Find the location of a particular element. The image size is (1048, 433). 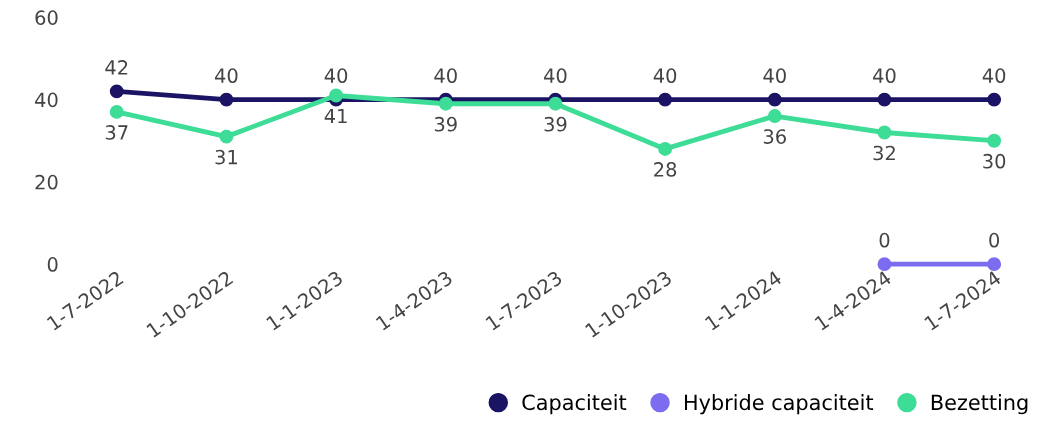

legend-label: Bezetting is located at coordinates (979, 404).